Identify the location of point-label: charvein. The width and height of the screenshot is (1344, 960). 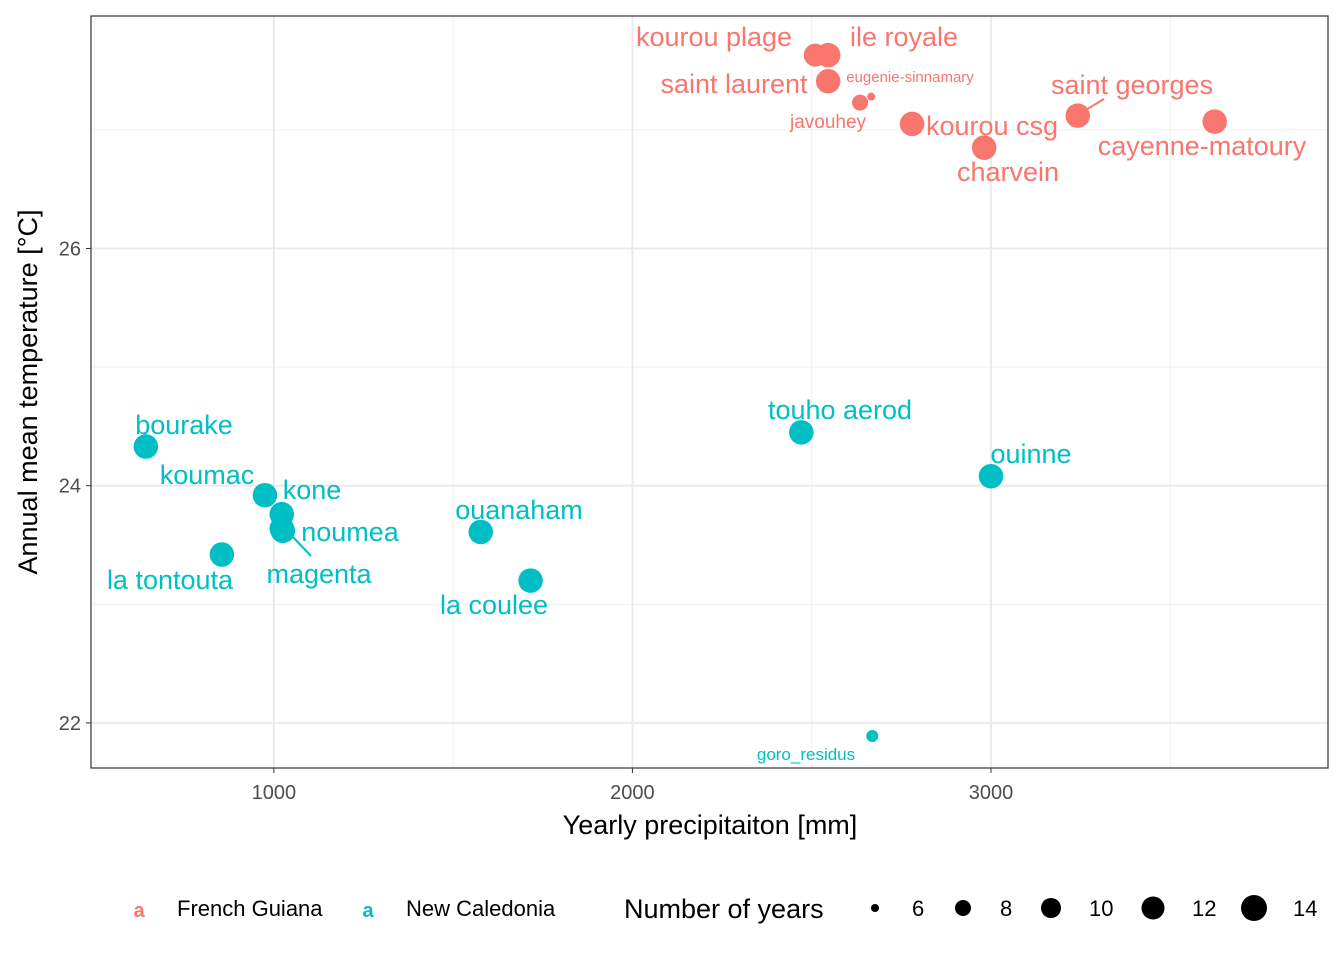
(1008, 172).